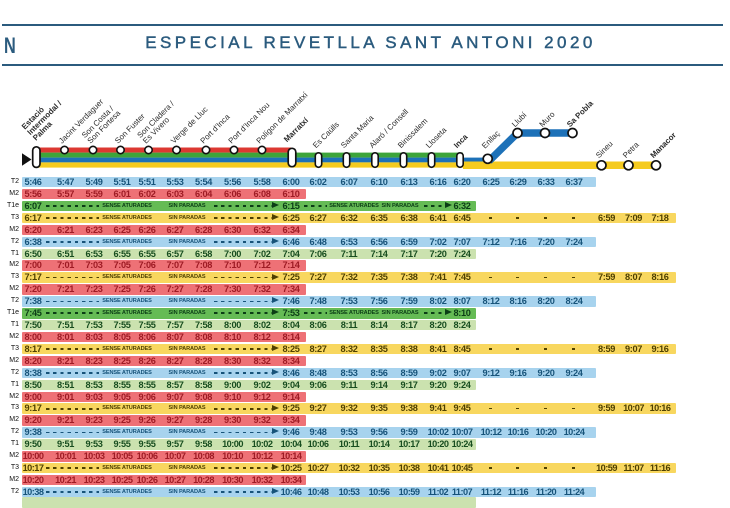 Image resolution: width=730 pixels, height=508 pixels. What do you see at coordinates (548, 119) in the screenshot?
I see `svg-text: Muro` at bounding box center [548, 119].